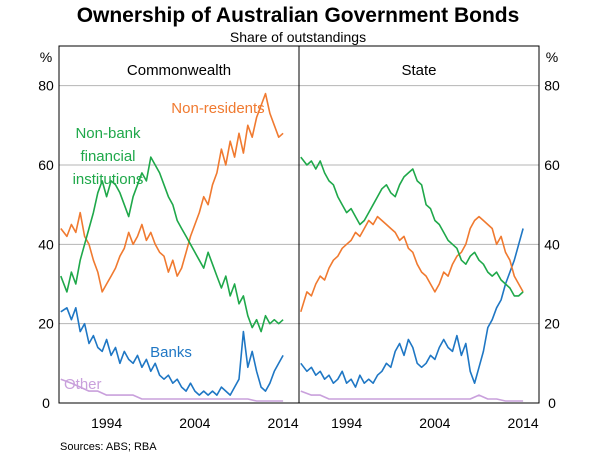 Image resolution: width=598 pixels, height=457 pixels. What do you see at coordinates (83, 384) in the screenshot?
I see `series-label-other: Other` at bounding box center [83, 384].